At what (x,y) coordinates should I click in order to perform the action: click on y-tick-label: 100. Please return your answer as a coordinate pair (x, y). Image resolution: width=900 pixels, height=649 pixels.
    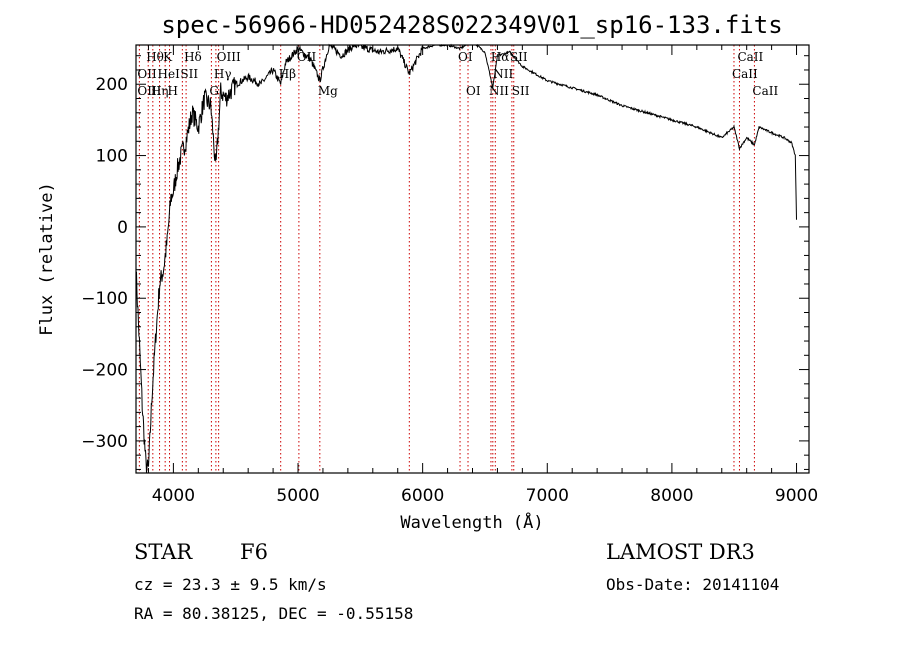
    Looking at the image, I should click on (112, 157).